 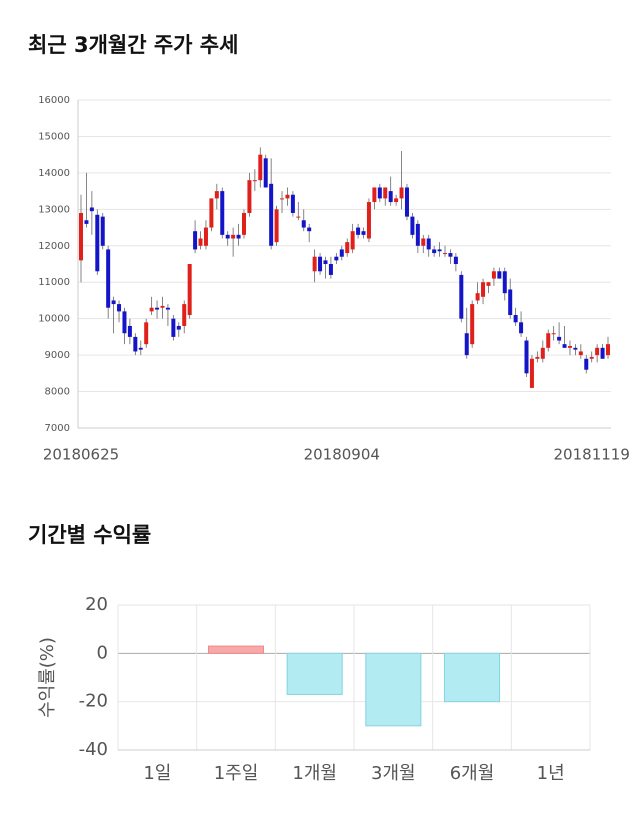 What do you see at coordinates (54, 319) in the screenshot?
I see `y-tick-label: 10000` at bounding box center [54, 319].